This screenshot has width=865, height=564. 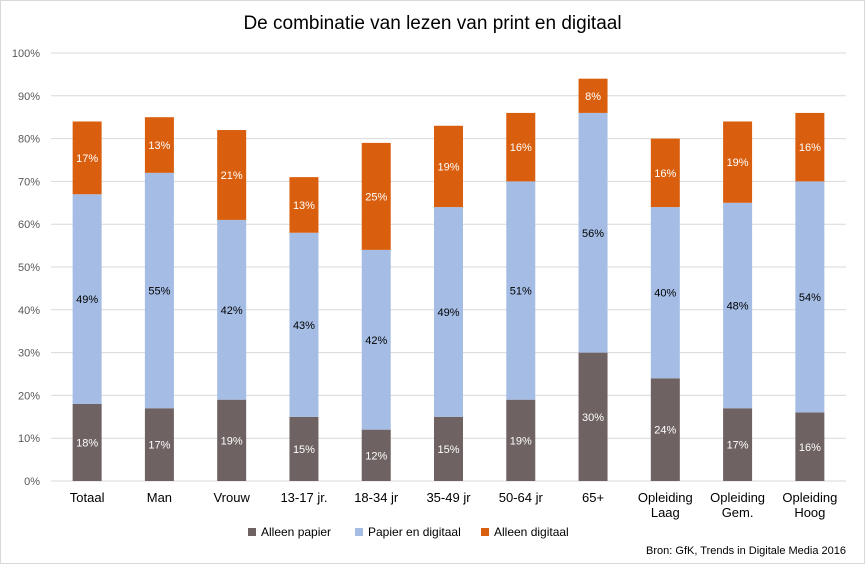 I want to click on x-category-label: 18-34 jr, so click(x=376, y=497).